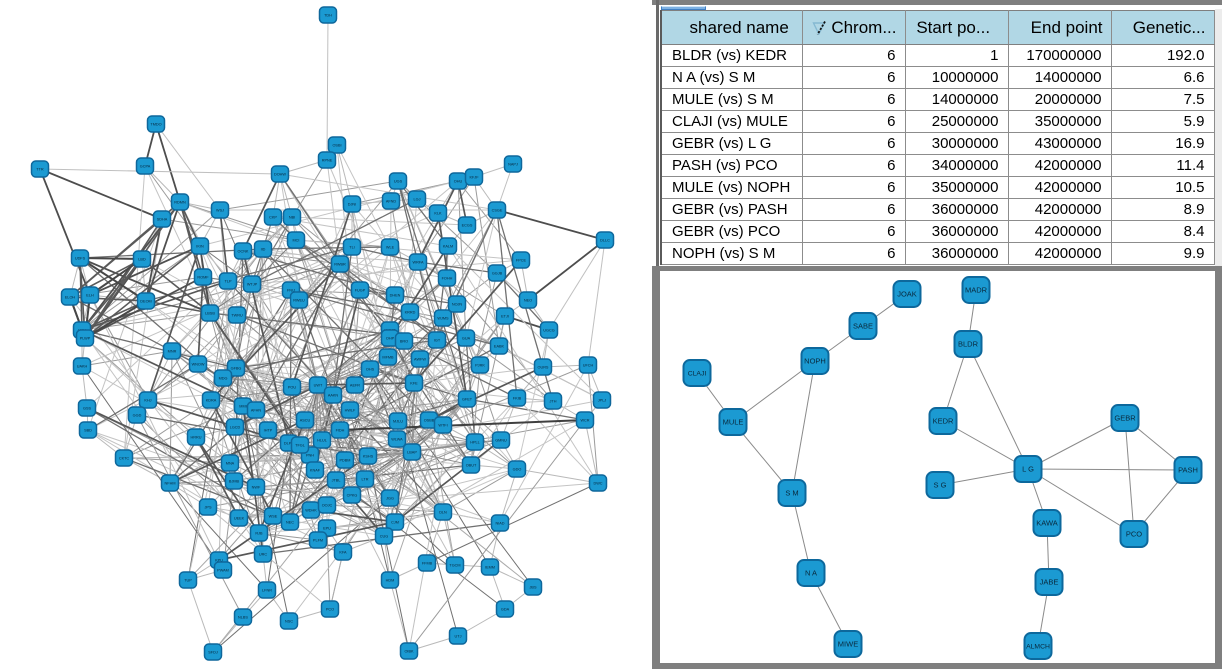  I want to click on svg-text: KPU, so click(219, 561).